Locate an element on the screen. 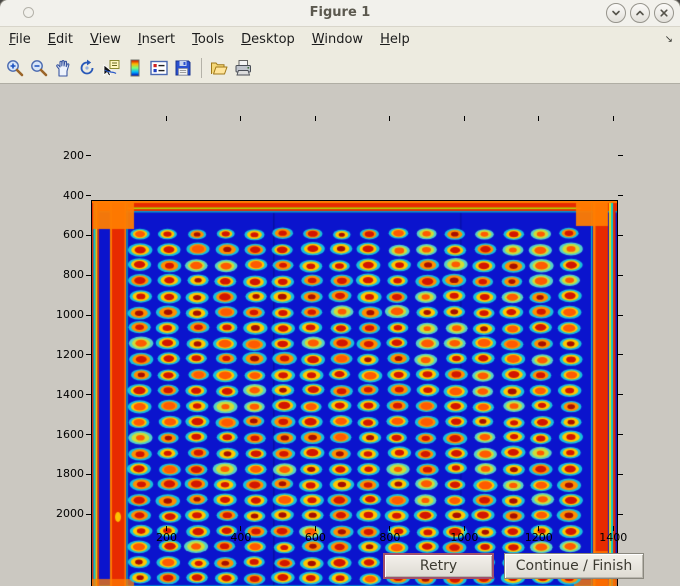 Image resolution: width=680 pixels, height=586 pixels. x-icon is located at coordinates (664, 13).